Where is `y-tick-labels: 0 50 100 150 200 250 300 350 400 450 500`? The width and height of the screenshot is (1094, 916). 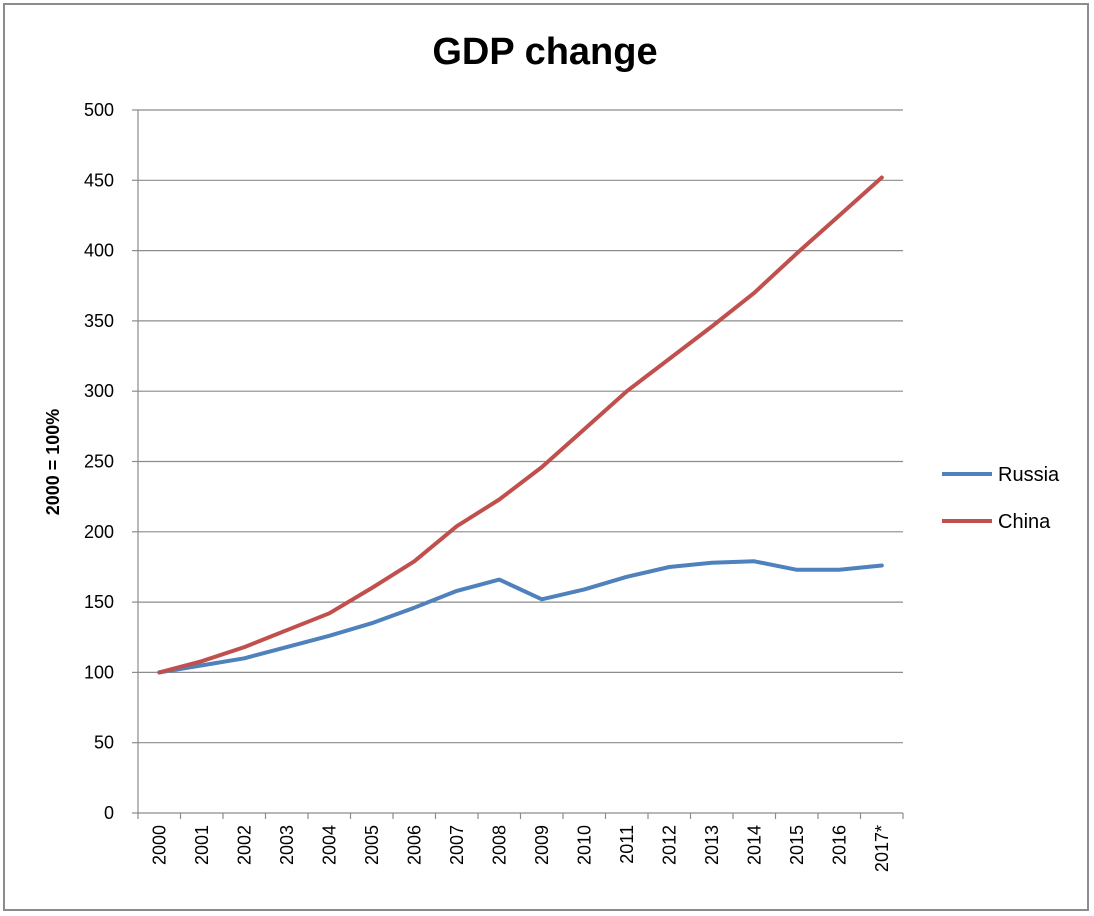
y-tick-labels: 0 50 100 150 200 250 300 350 400 450 500 is located at coordinates (99, 461).